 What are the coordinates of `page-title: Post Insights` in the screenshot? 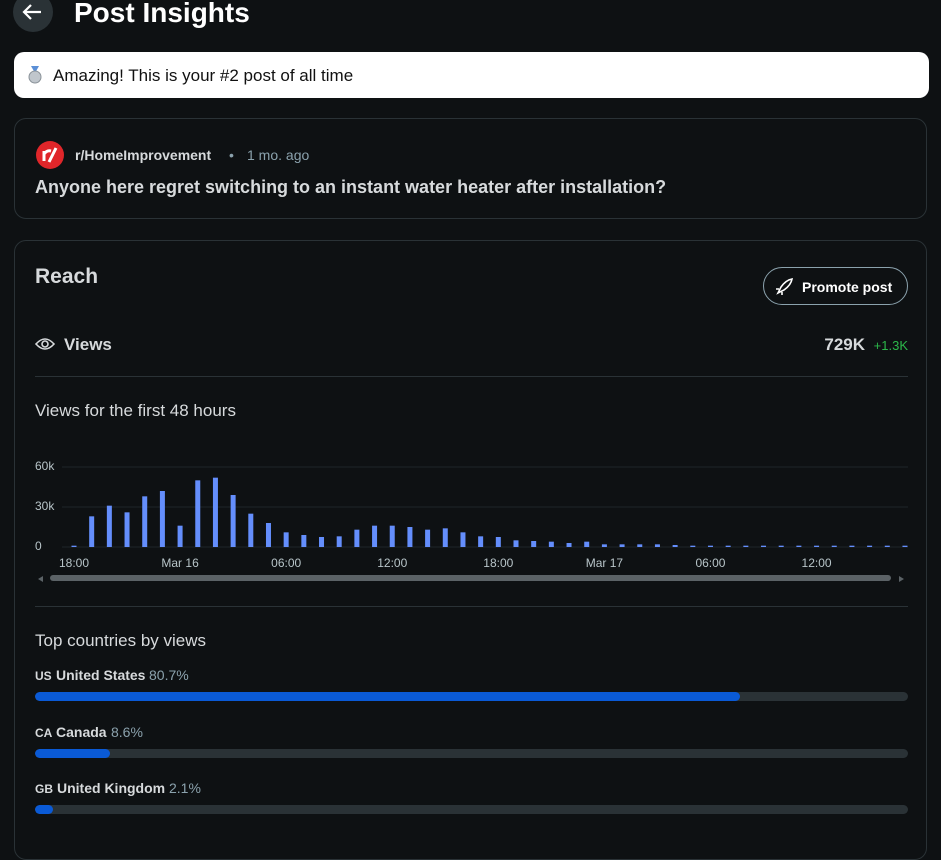 It's located at (162, 14).